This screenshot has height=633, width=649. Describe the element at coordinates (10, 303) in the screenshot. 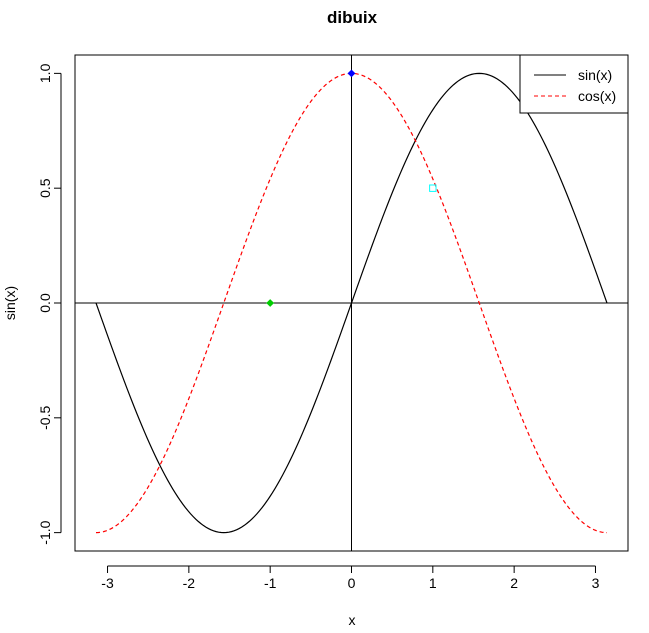

I see `y-axis-label: sin(x)` at that location.